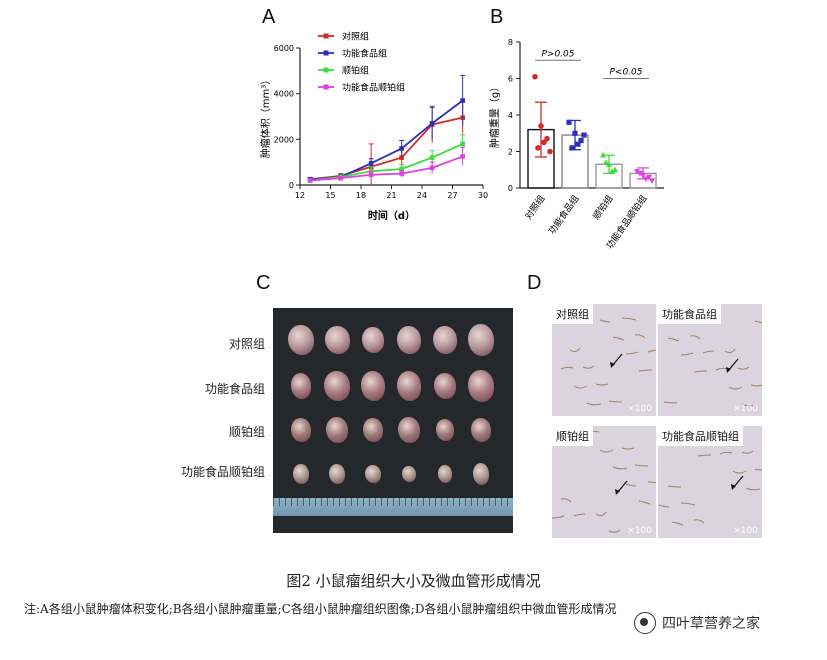  What do you see at coordinates (234, 389) in the screenshot?
I see `row-label-functional-food: 功能食品组` at bounding box center [234, 389].